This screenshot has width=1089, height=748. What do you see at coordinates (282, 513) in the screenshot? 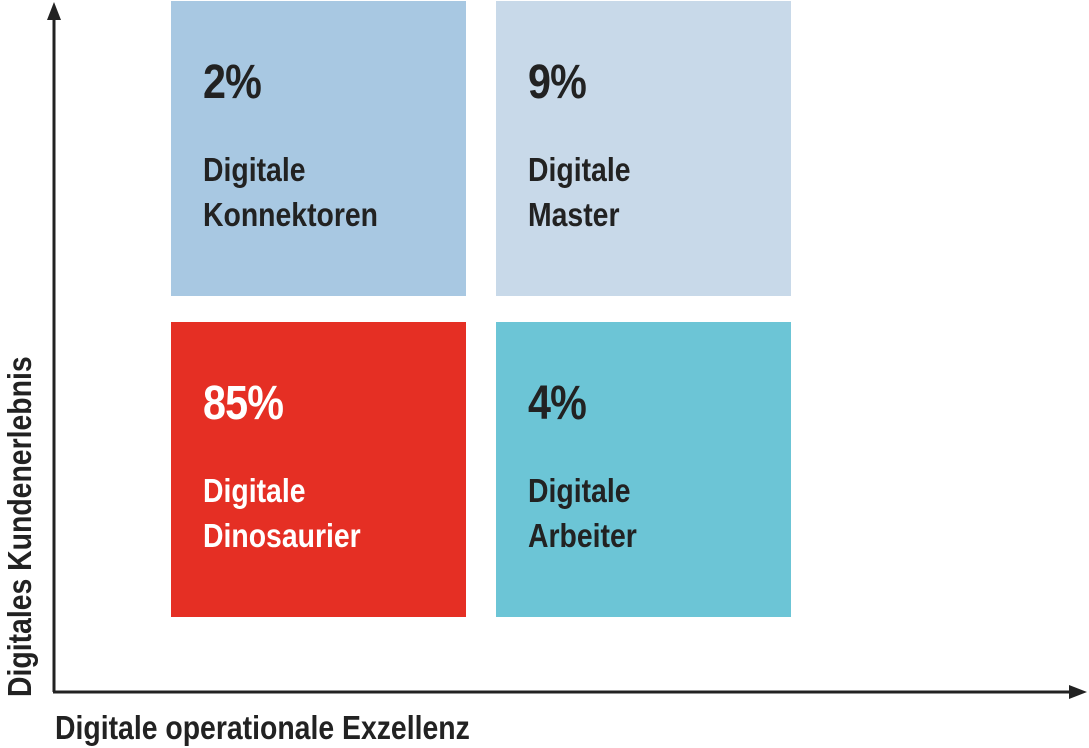
I see `quadrant-label: Digitale Dinosaurier` at bounding box center [282, 513].